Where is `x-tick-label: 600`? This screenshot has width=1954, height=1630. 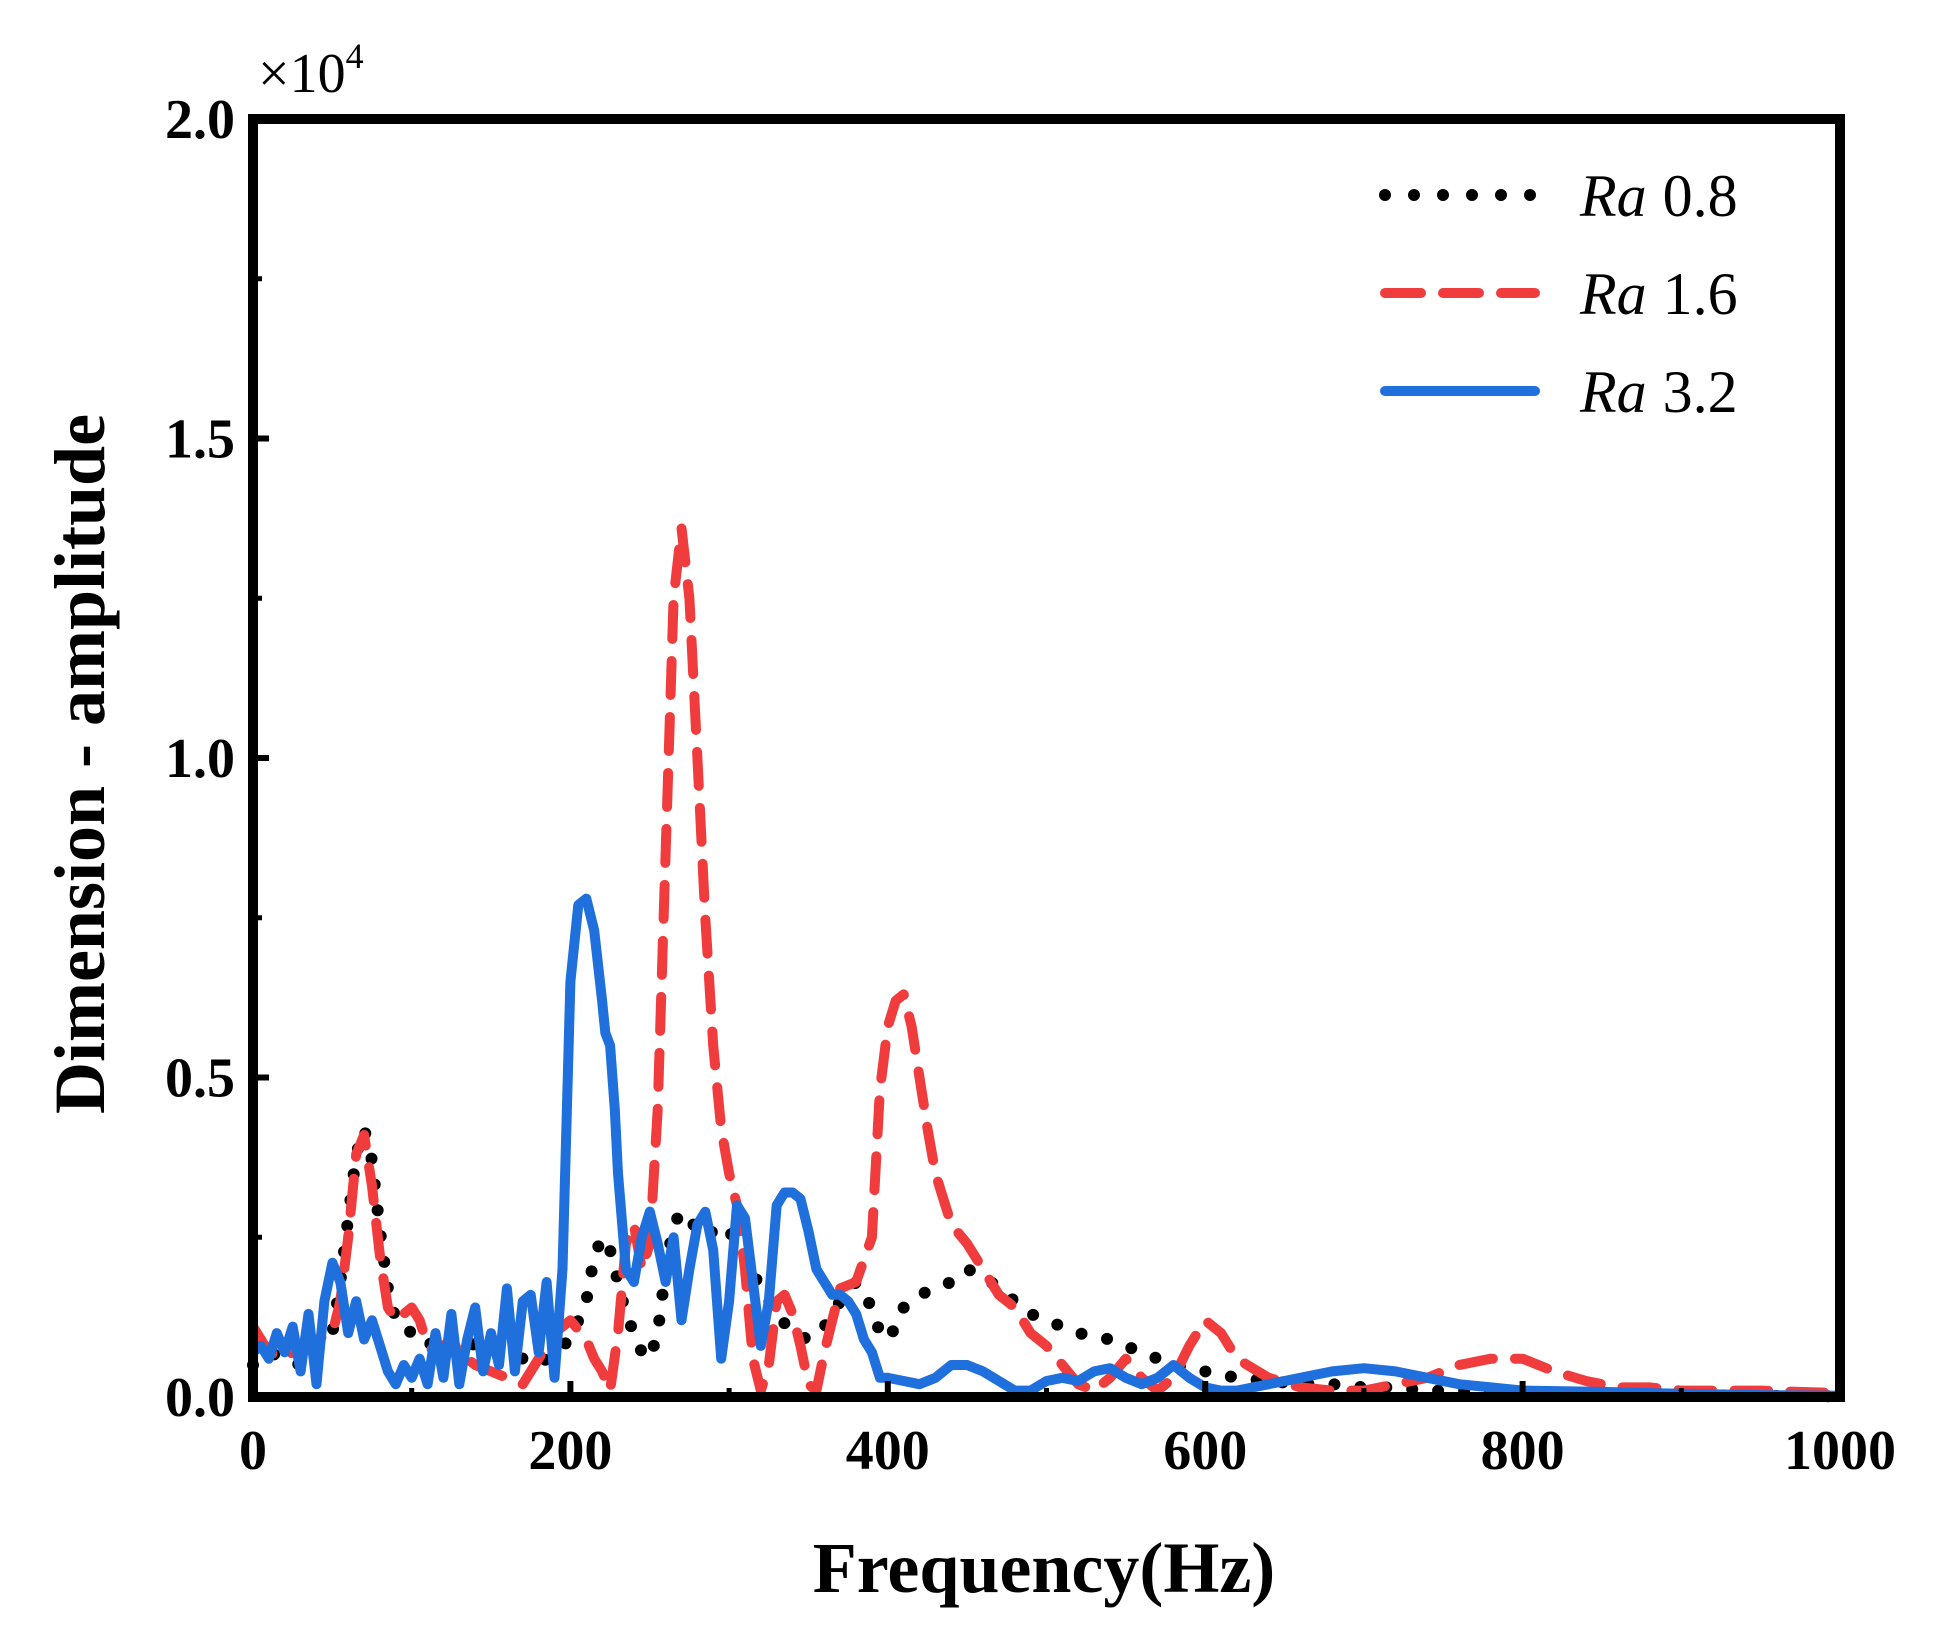 x-tick-label: 600 is located at coordinates (1205, 1451).